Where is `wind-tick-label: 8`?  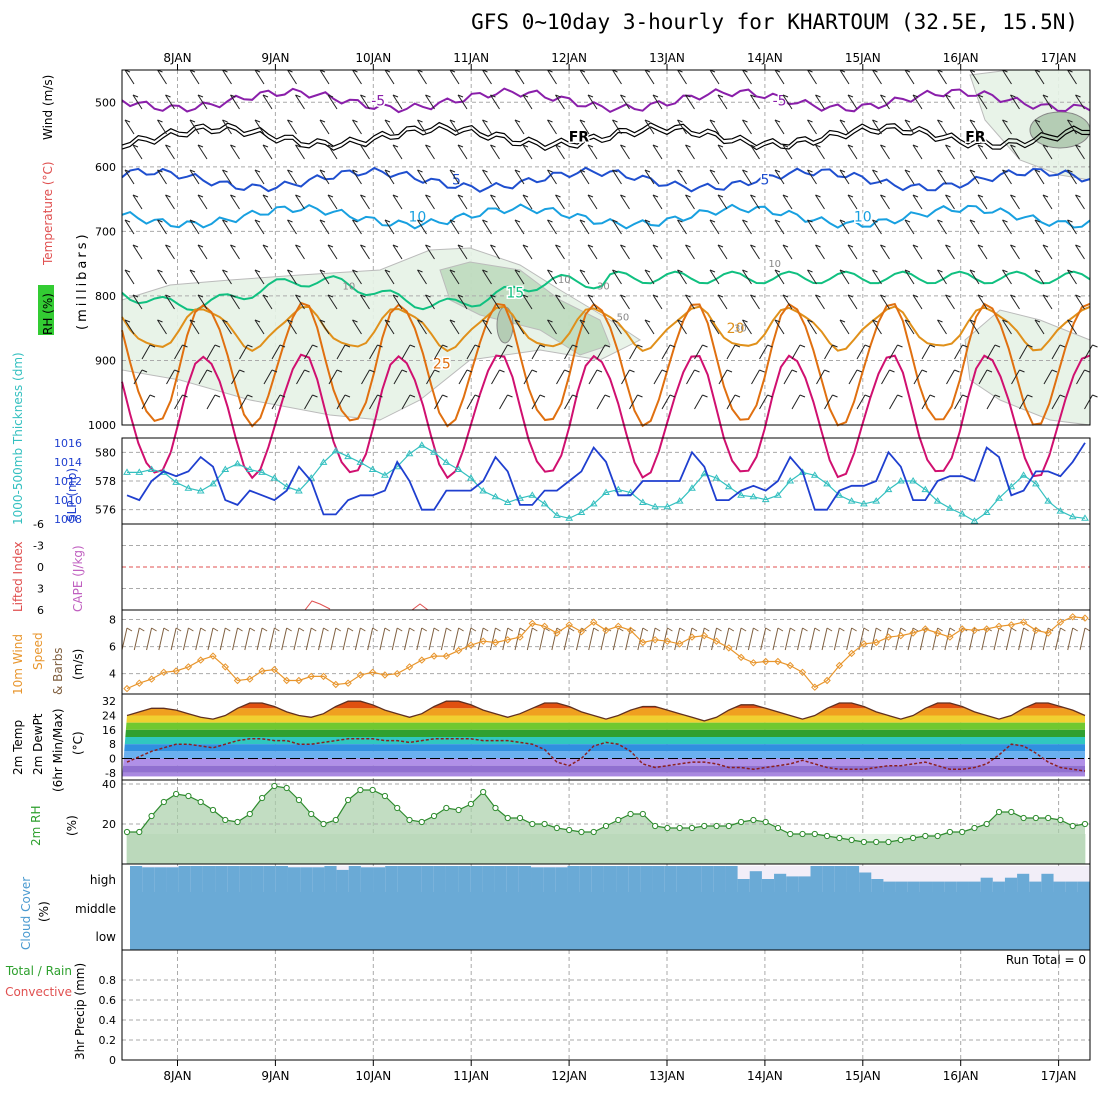
wind-tick-label: 8 is located at coordinates (112, 619).